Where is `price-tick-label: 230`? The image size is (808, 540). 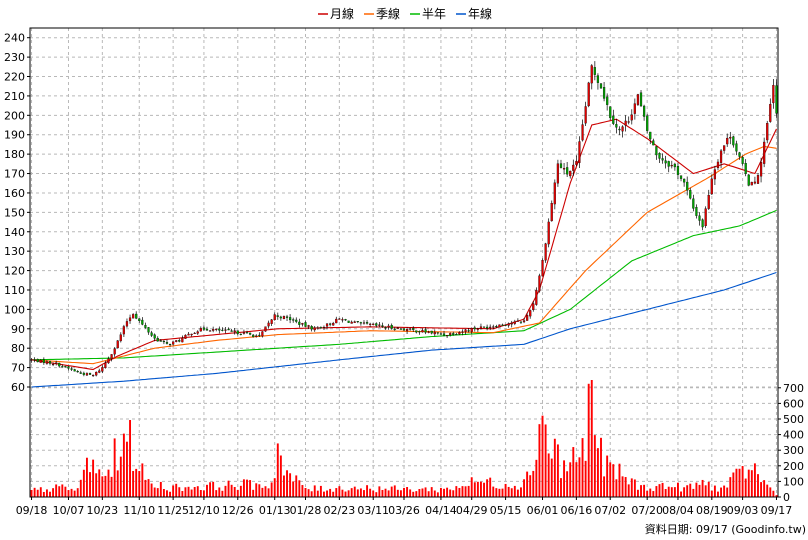
price-tick-label: 230 is located at coordinates (14, 57).